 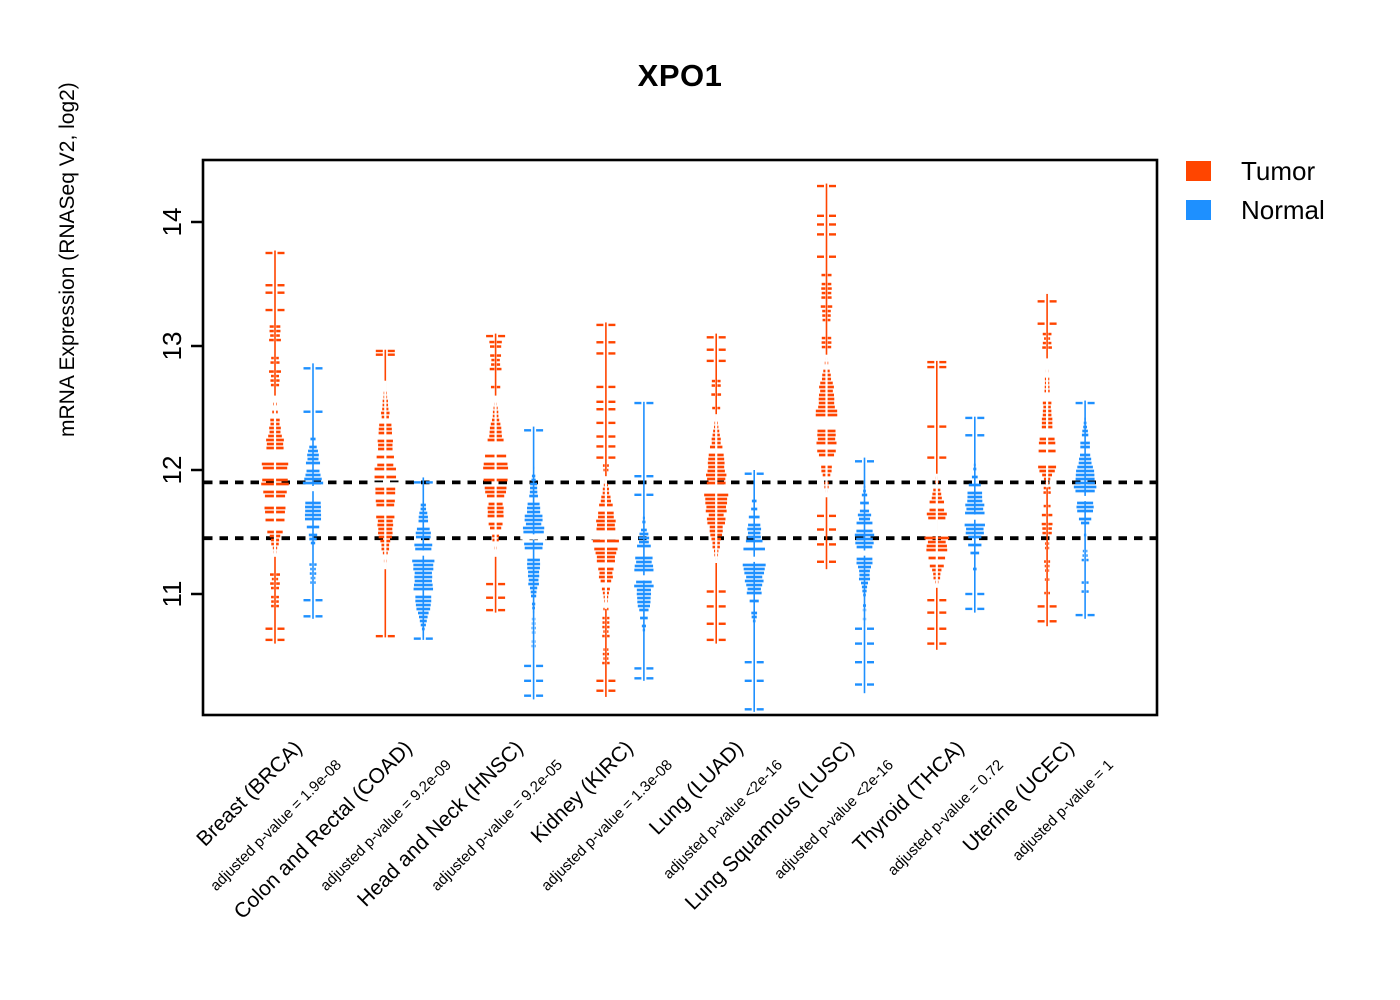 I want to click on violin-group-2-normal-median-gap, so click(x=533, y=537).